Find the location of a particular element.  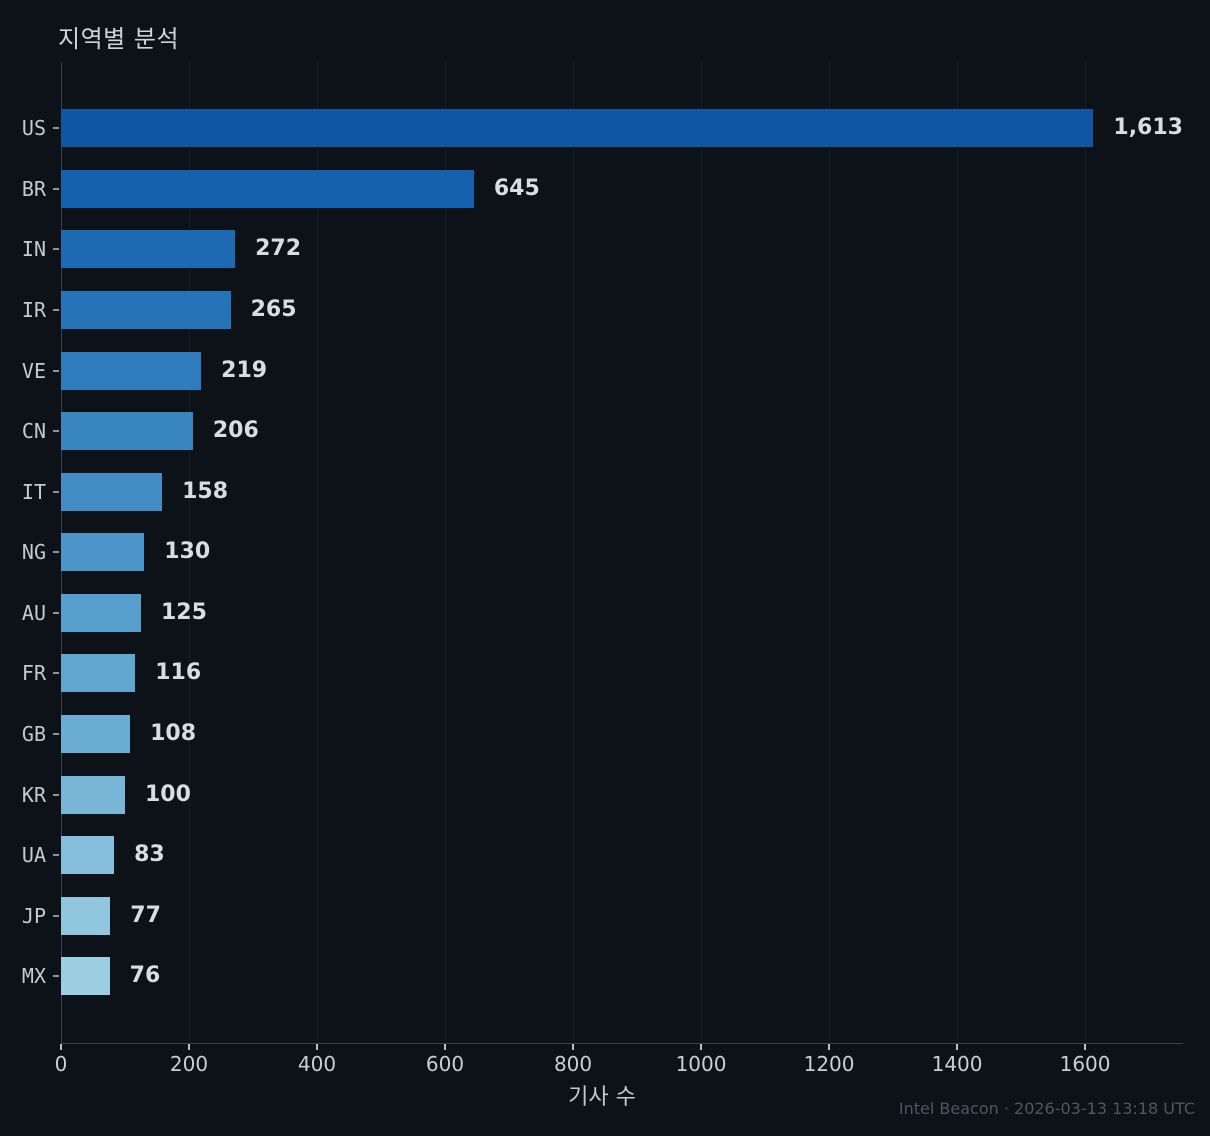

x-tick-label: 1000 is located at coordinates (701, 1064).